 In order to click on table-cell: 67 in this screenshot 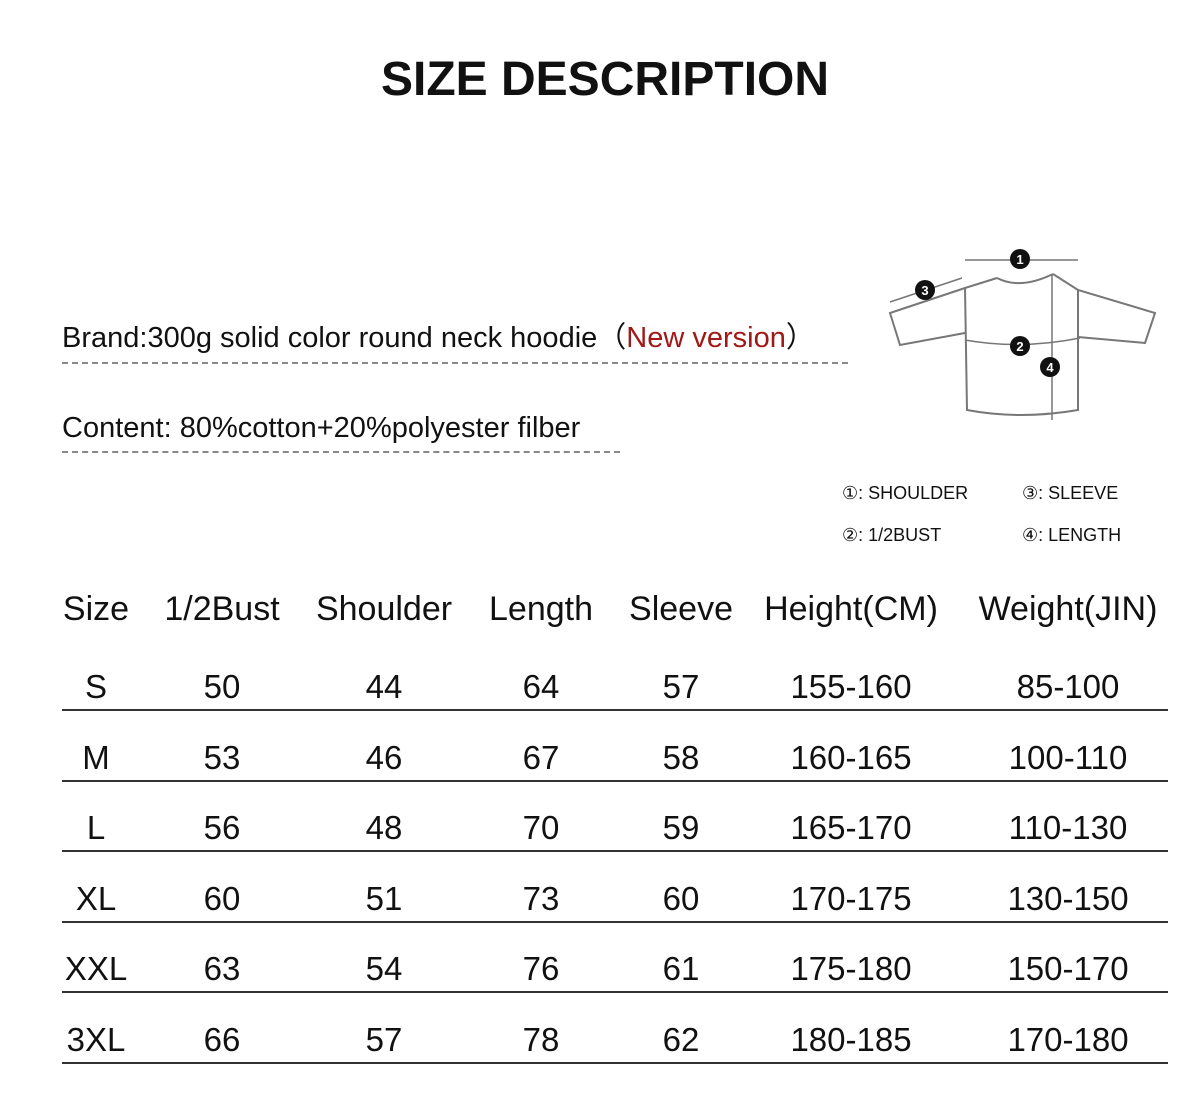, I will do `click(541, 757)`.